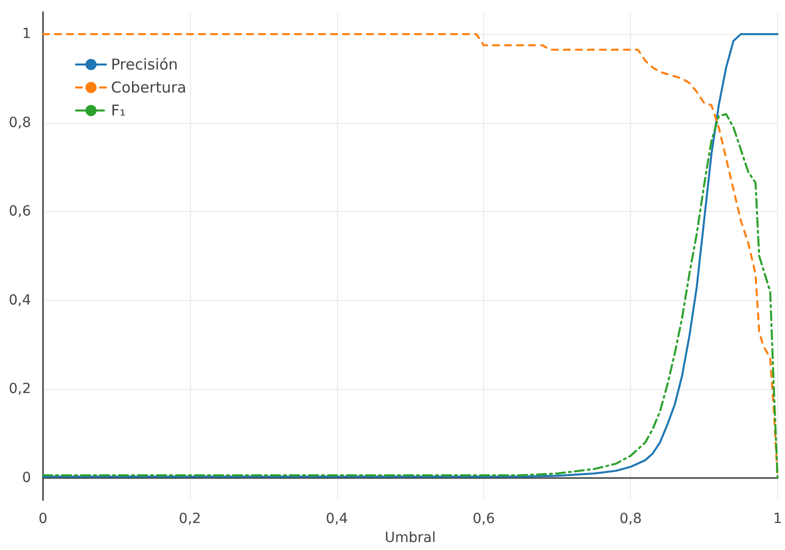  What do you see at coordinates (20, 300) in the screenshot?
I see `y-tick-label: 0,4` at bounding box center [20, 300].